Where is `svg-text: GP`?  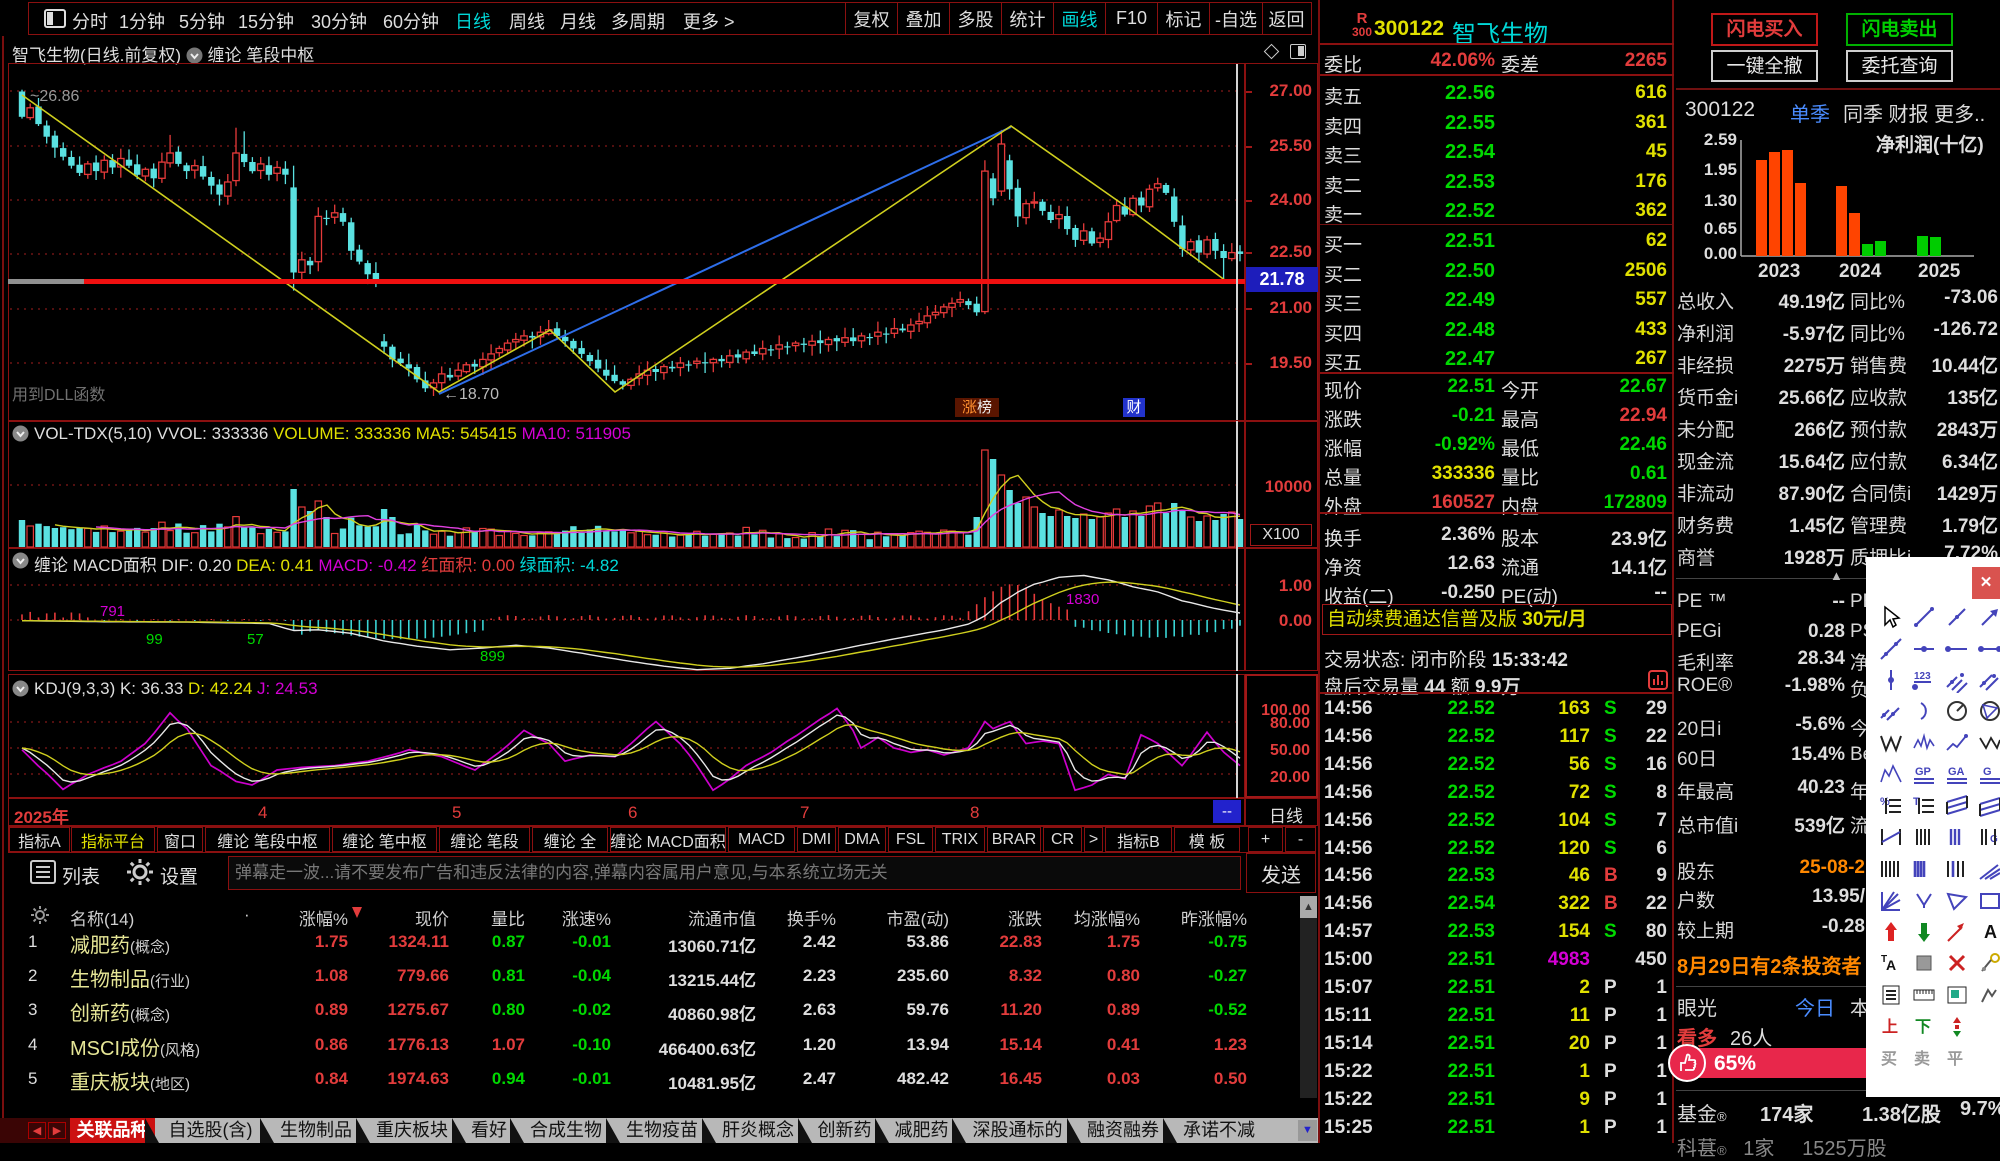
svg-text: GP is located at coordinates (1923, 772).